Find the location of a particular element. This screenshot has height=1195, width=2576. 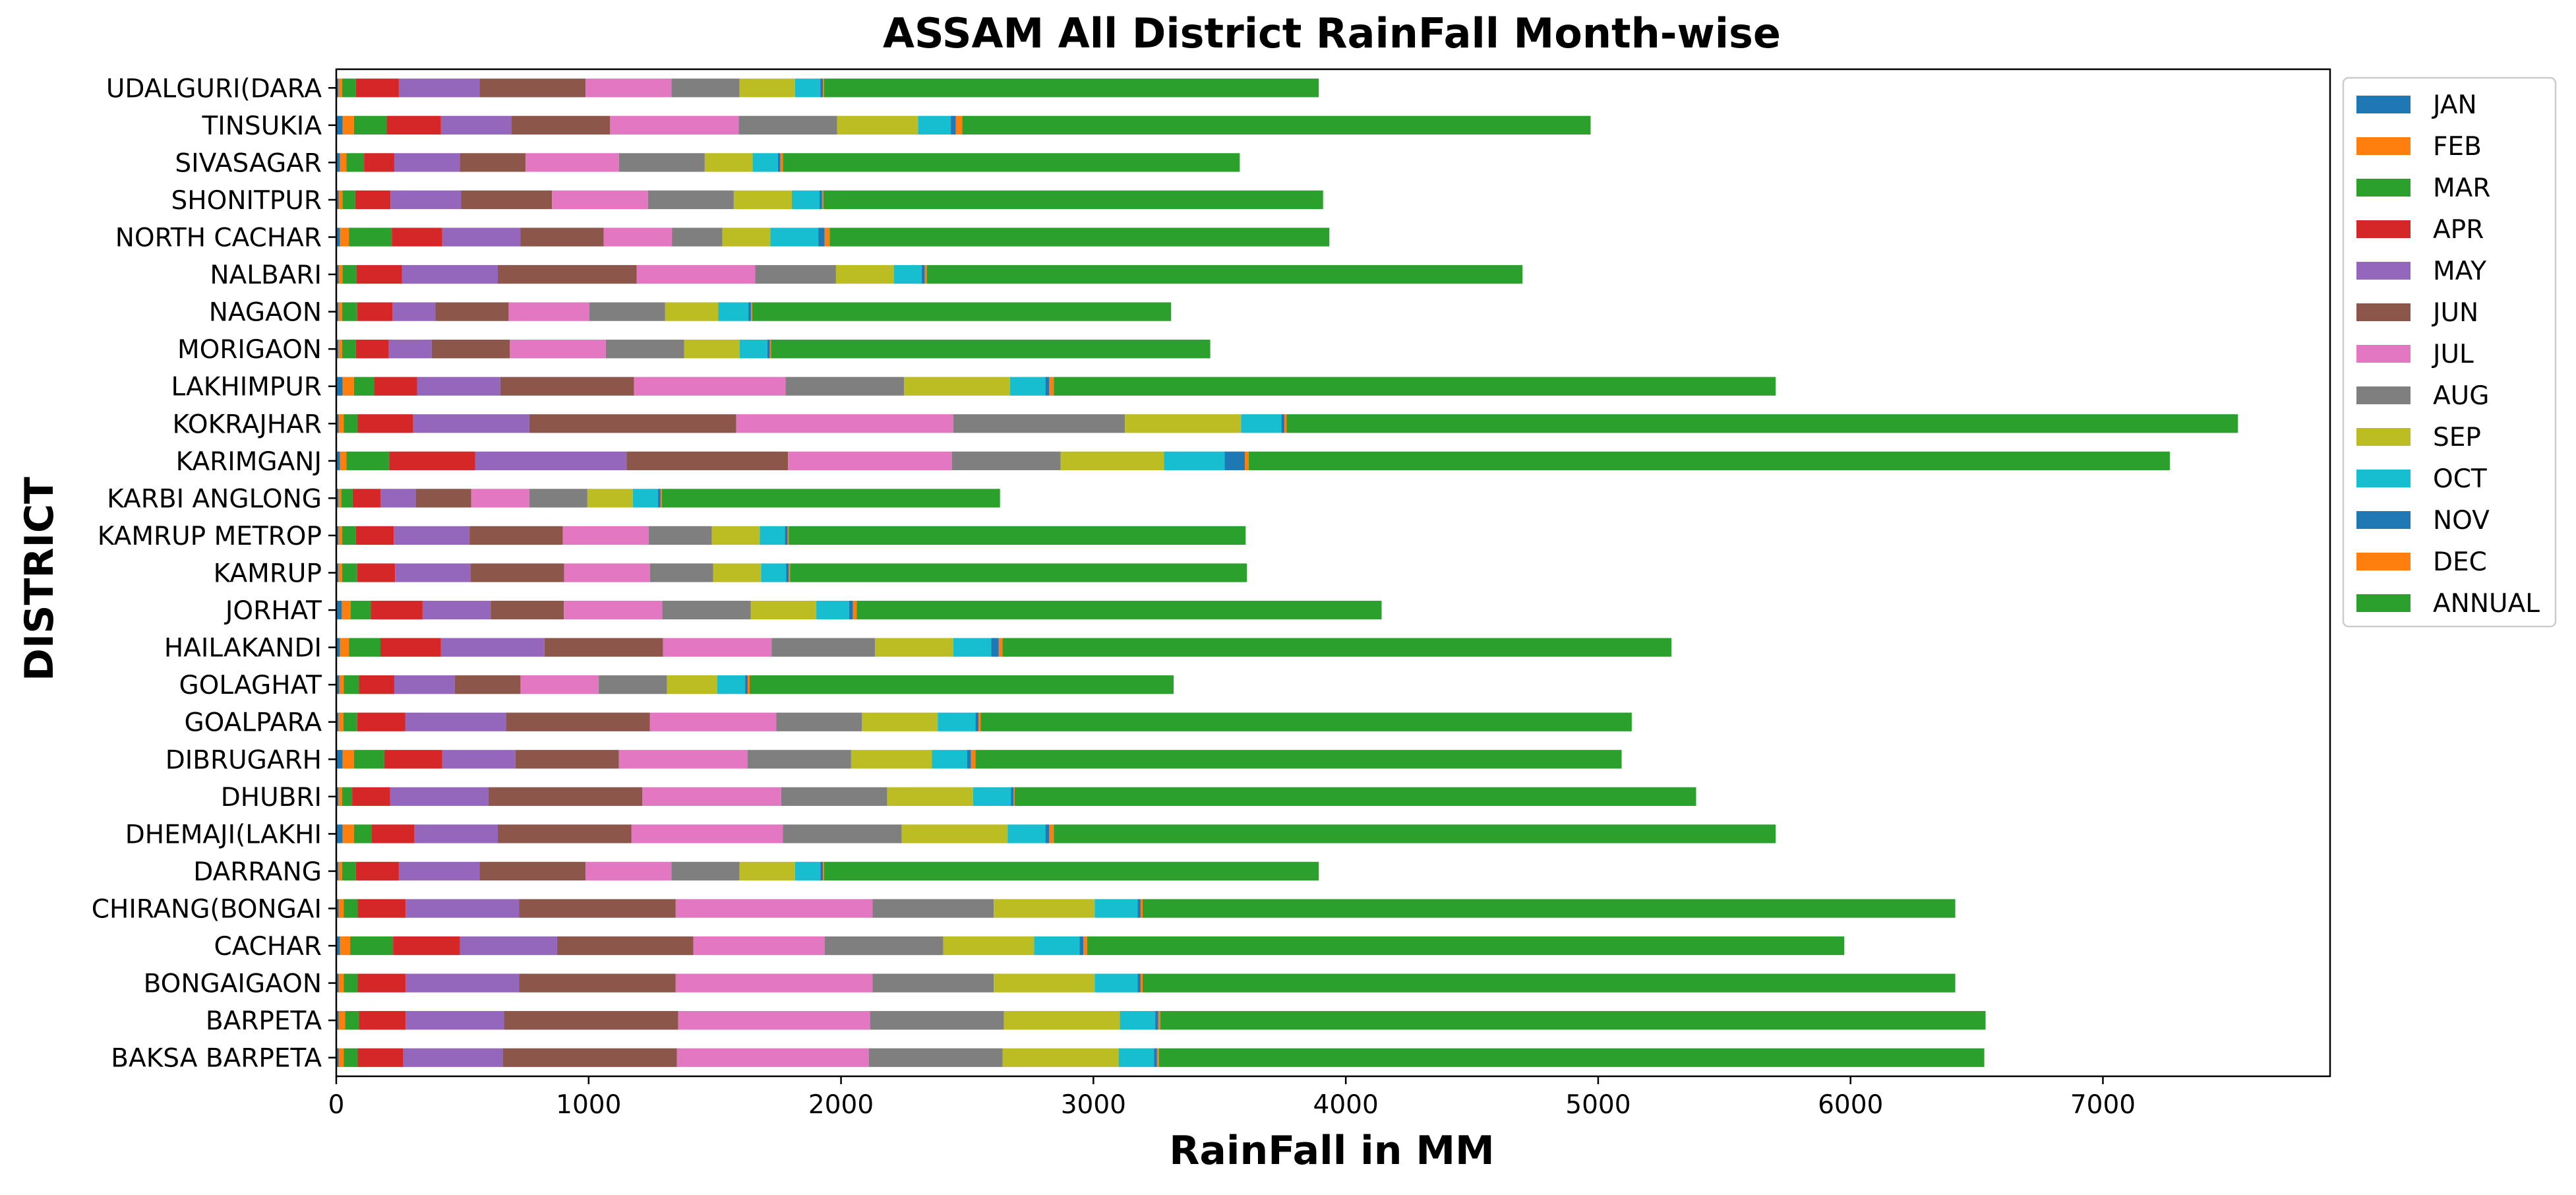

legend-label-dec: DEC is located at coordinates (2460, 562).